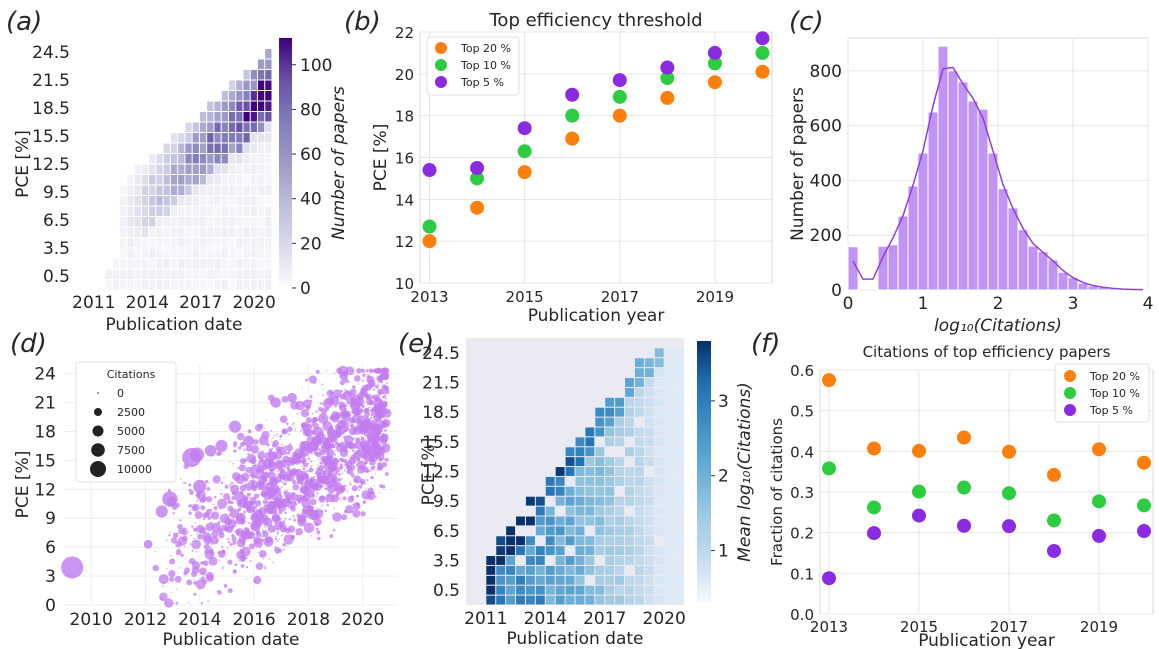  Describe the element at coordinates (23, 485) in the screenshot. I see `y-axis-label: PCE [%]` at that location.